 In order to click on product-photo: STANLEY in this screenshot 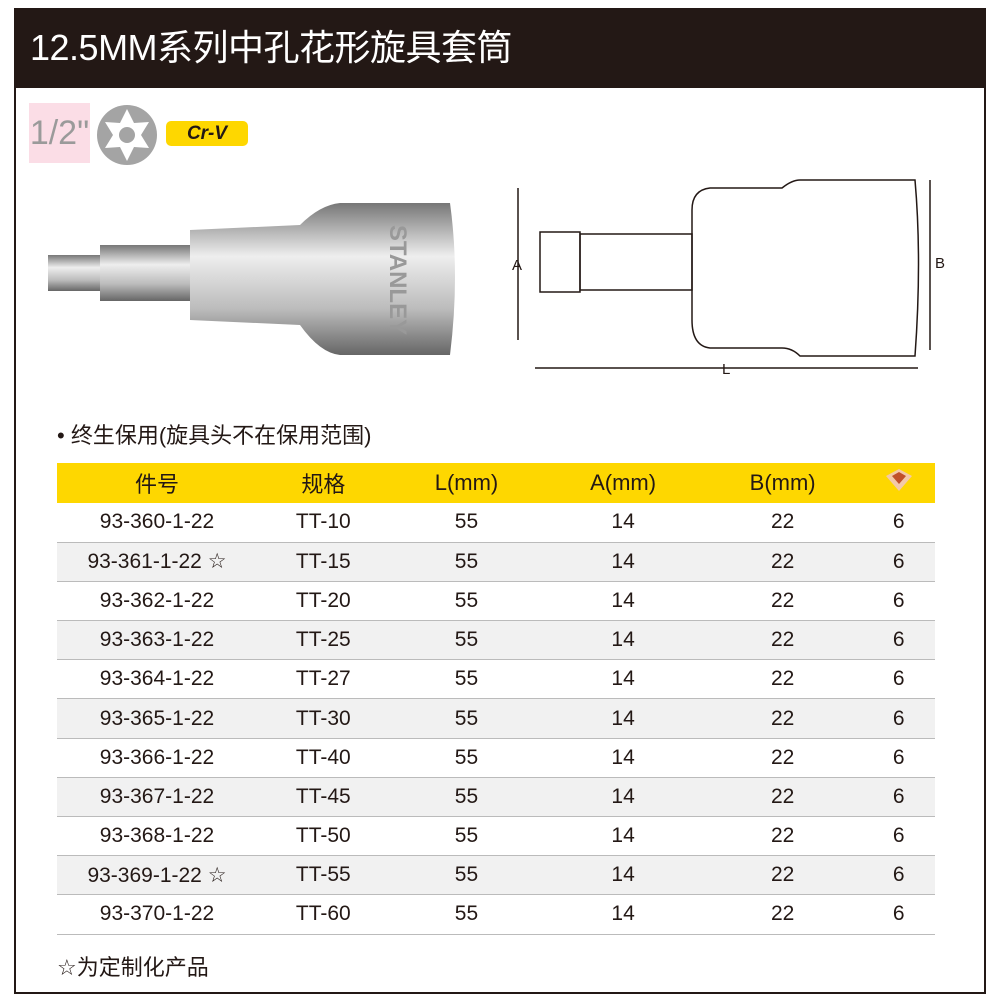, I will do `click(251, 279)`.